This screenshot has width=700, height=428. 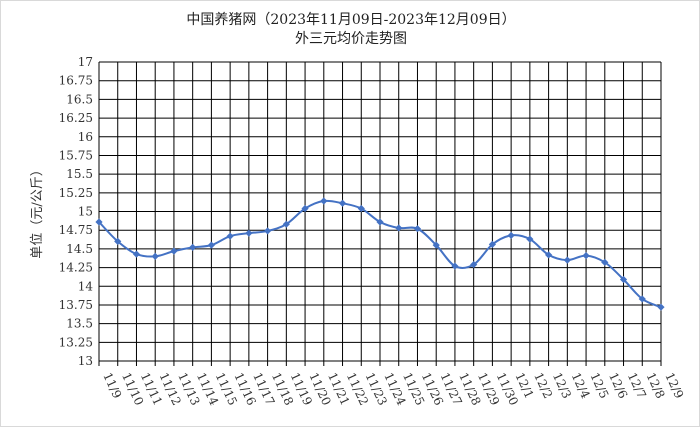 What do you see at coordinates (76, 155) in the screenshot?
I see `y-tick-label: 15.75` at bounding box center [76, 155].